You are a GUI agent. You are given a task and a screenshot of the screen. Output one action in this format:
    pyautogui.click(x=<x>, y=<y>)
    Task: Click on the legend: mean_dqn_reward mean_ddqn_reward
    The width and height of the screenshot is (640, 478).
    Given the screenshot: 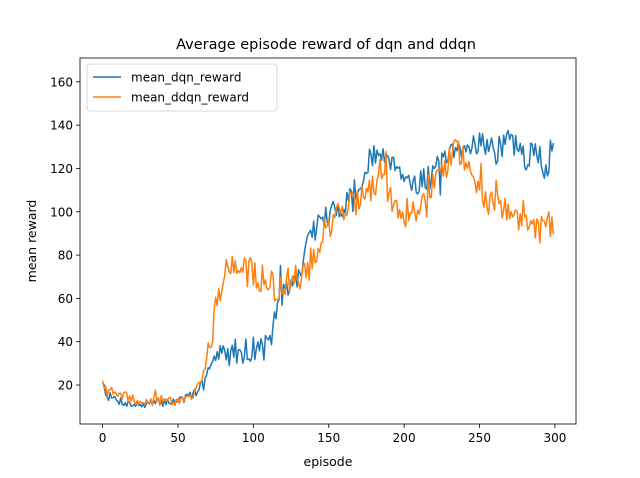 What is the action you would take?
    pyautogui.click(x=182, y=87)
    